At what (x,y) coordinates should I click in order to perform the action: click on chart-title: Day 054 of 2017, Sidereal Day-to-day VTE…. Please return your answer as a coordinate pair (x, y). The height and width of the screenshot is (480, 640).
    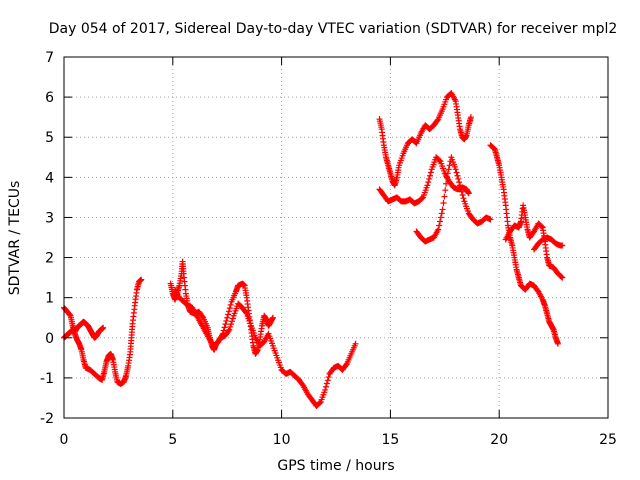
    Looking at the image, I should click on (333, 29).